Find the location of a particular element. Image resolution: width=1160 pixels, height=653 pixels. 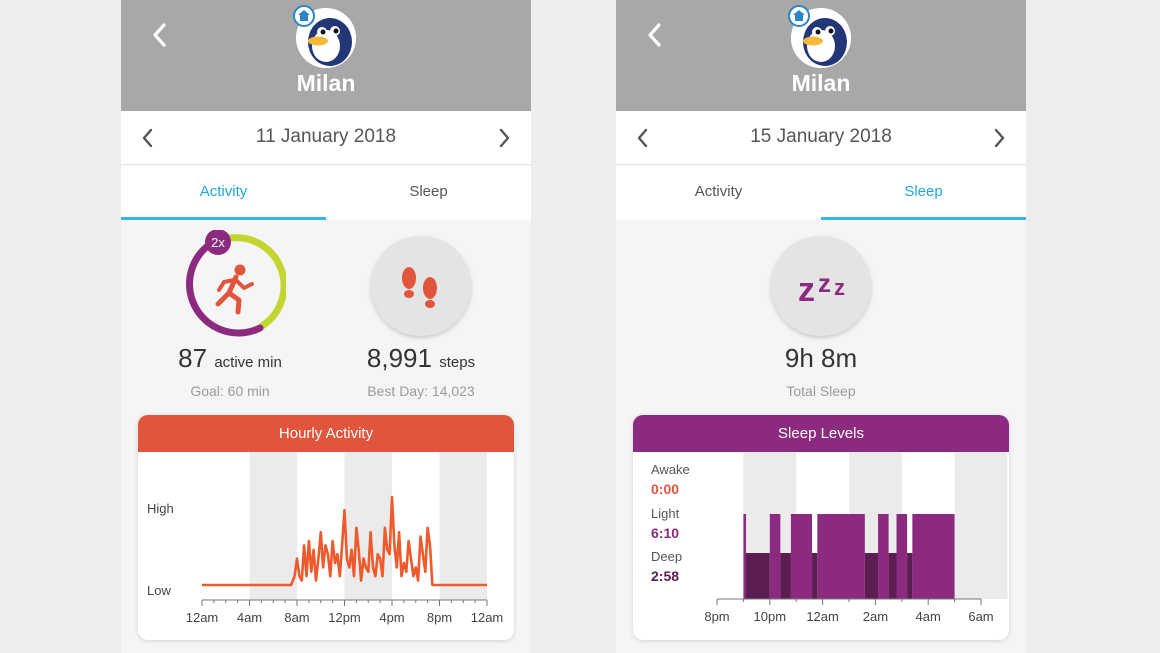

sleep-button: z z z is located at coordinates (821, 286).